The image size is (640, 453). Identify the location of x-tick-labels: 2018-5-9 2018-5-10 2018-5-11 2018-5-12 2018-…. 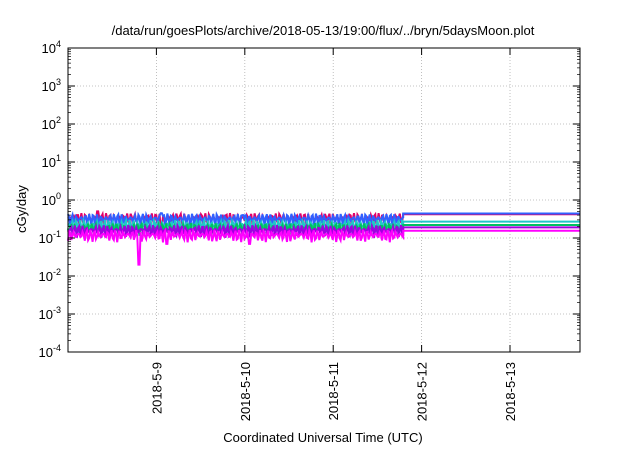
(333, 391).